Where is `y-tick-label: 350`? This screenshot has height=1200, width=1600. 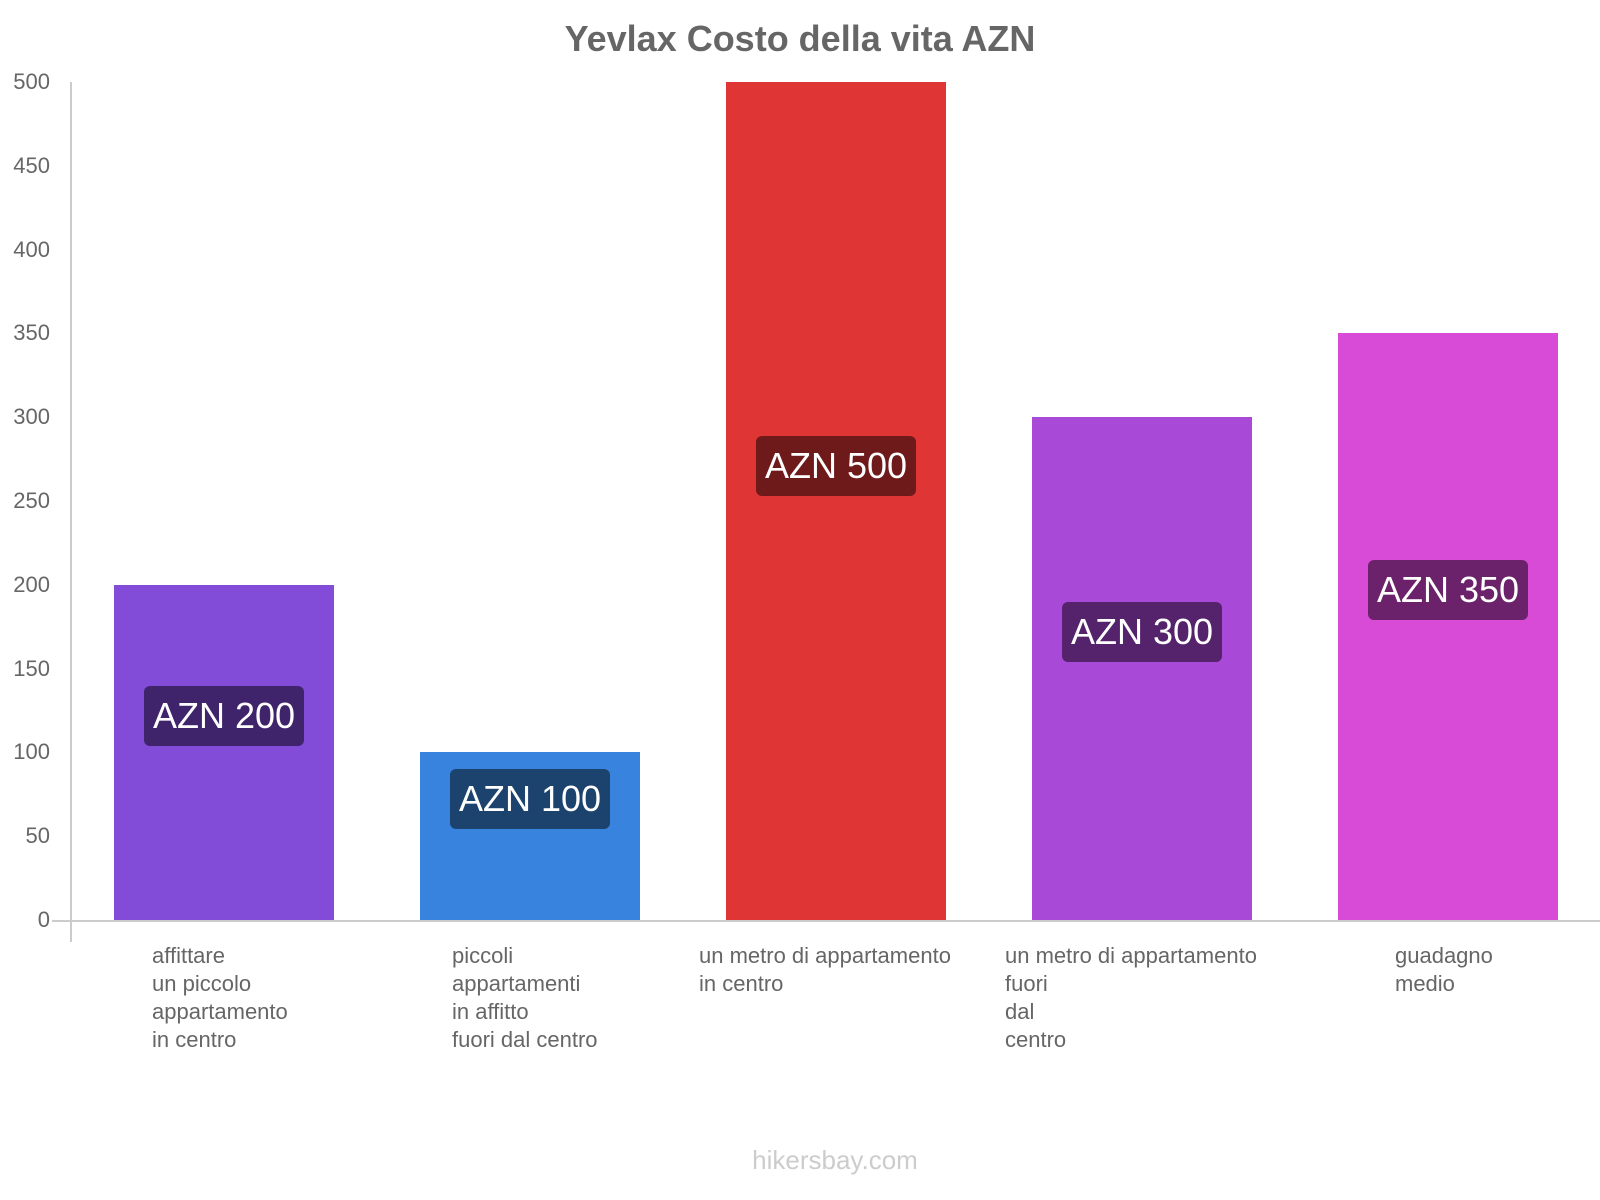
y-tick-label: 350 is located at coordinates (31, 333).